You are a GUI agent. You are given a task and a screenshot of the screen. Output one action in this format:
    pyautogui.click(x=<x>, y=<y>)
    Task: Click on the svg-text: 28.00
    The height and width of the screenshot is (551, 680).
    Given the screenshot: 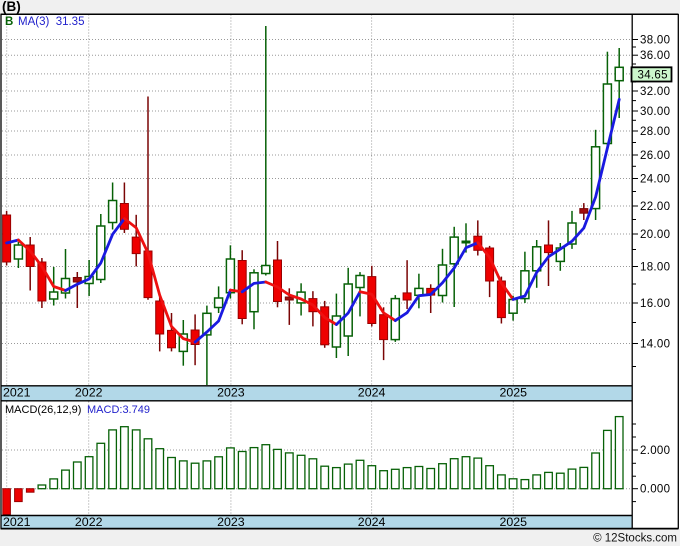 What is the action you would take?
    pyautogui.click(x=655, y=132)
    